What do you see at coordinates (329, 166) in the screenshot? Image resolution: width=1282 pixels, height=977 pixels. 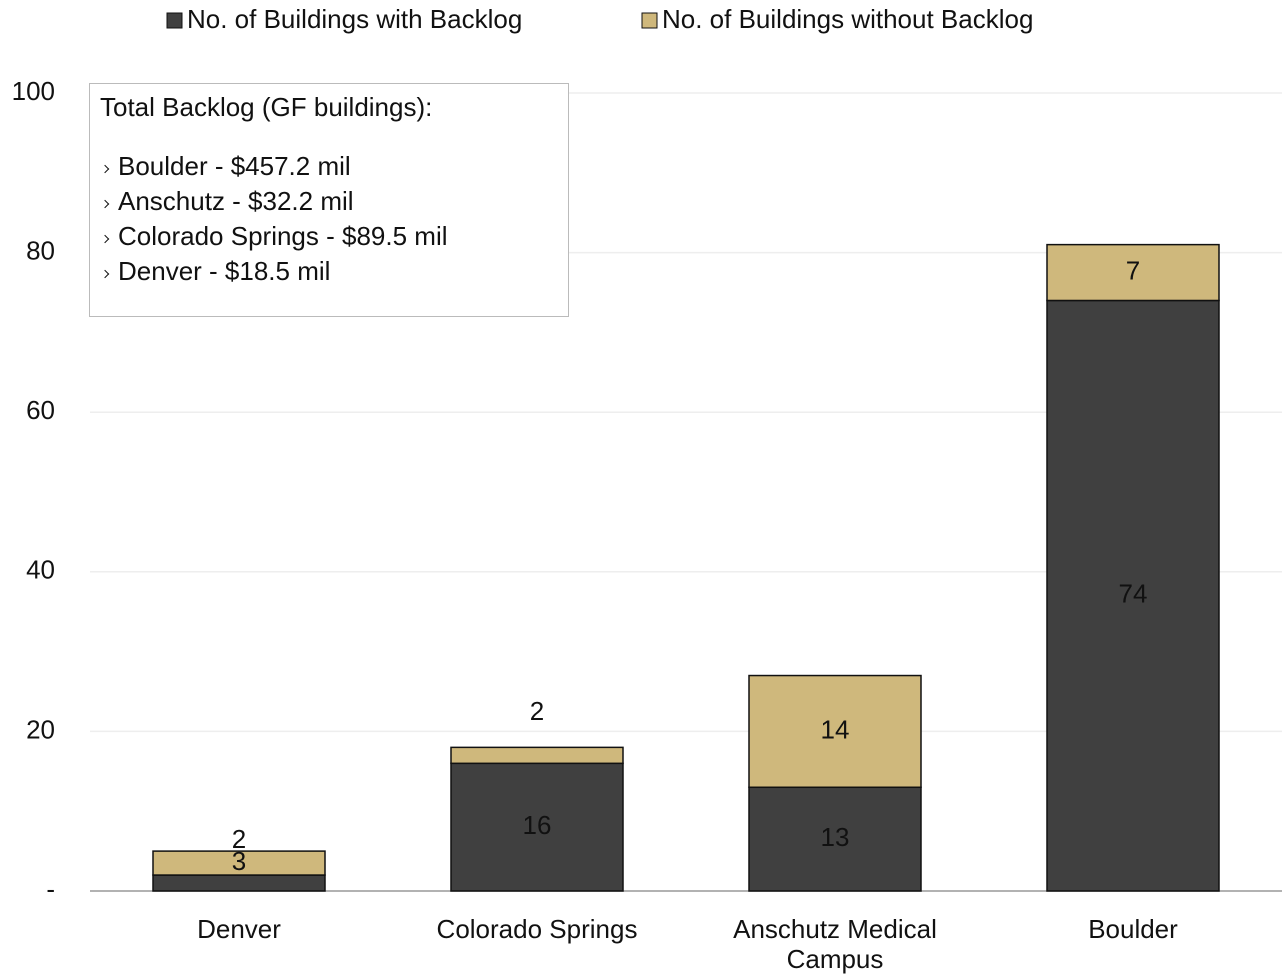 I see `annotation-item: Boulder - $457.2 mil` at bounding box center [329, 166].